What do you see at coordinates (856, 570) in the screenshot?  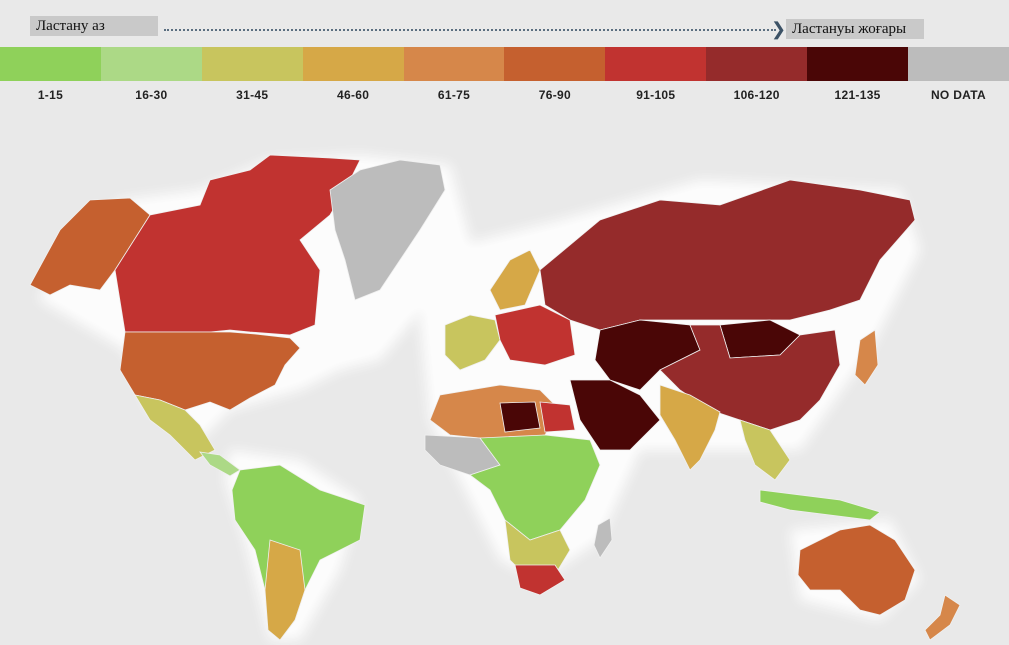 I see `region-australia` at bounding box center [856, 570].